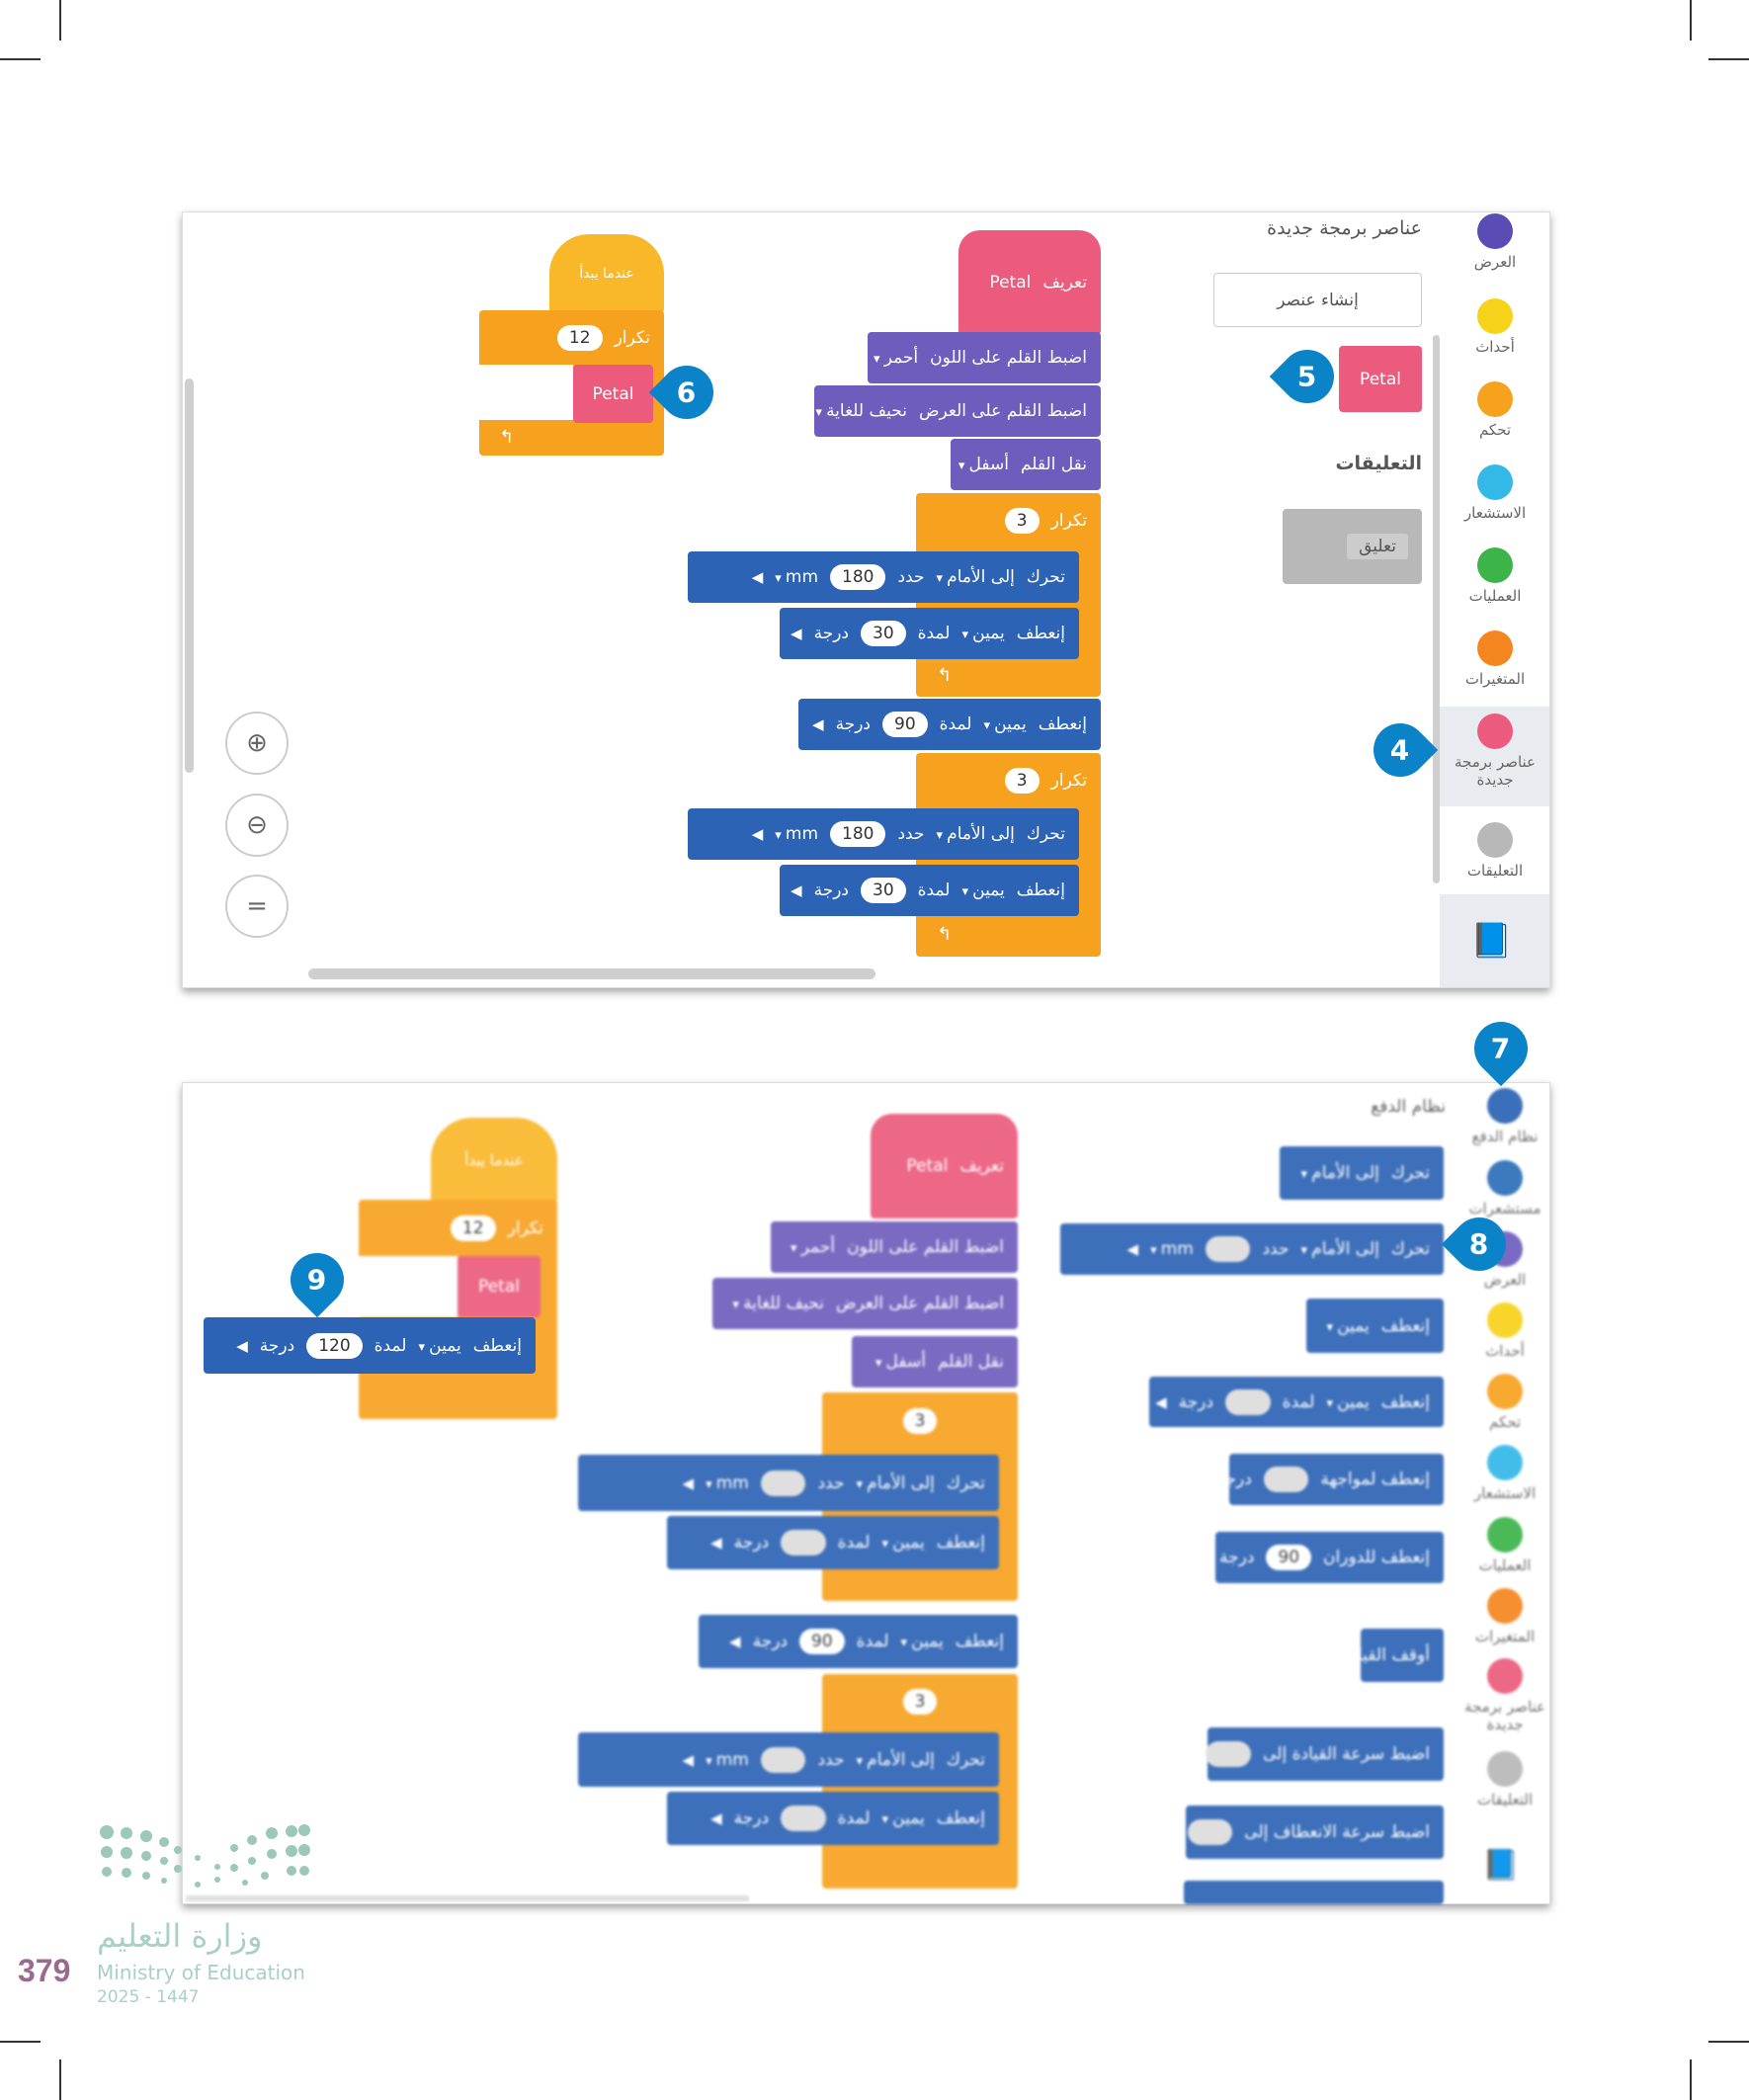  I want to click on category-label: المتغيرات, so click(1495, 679).